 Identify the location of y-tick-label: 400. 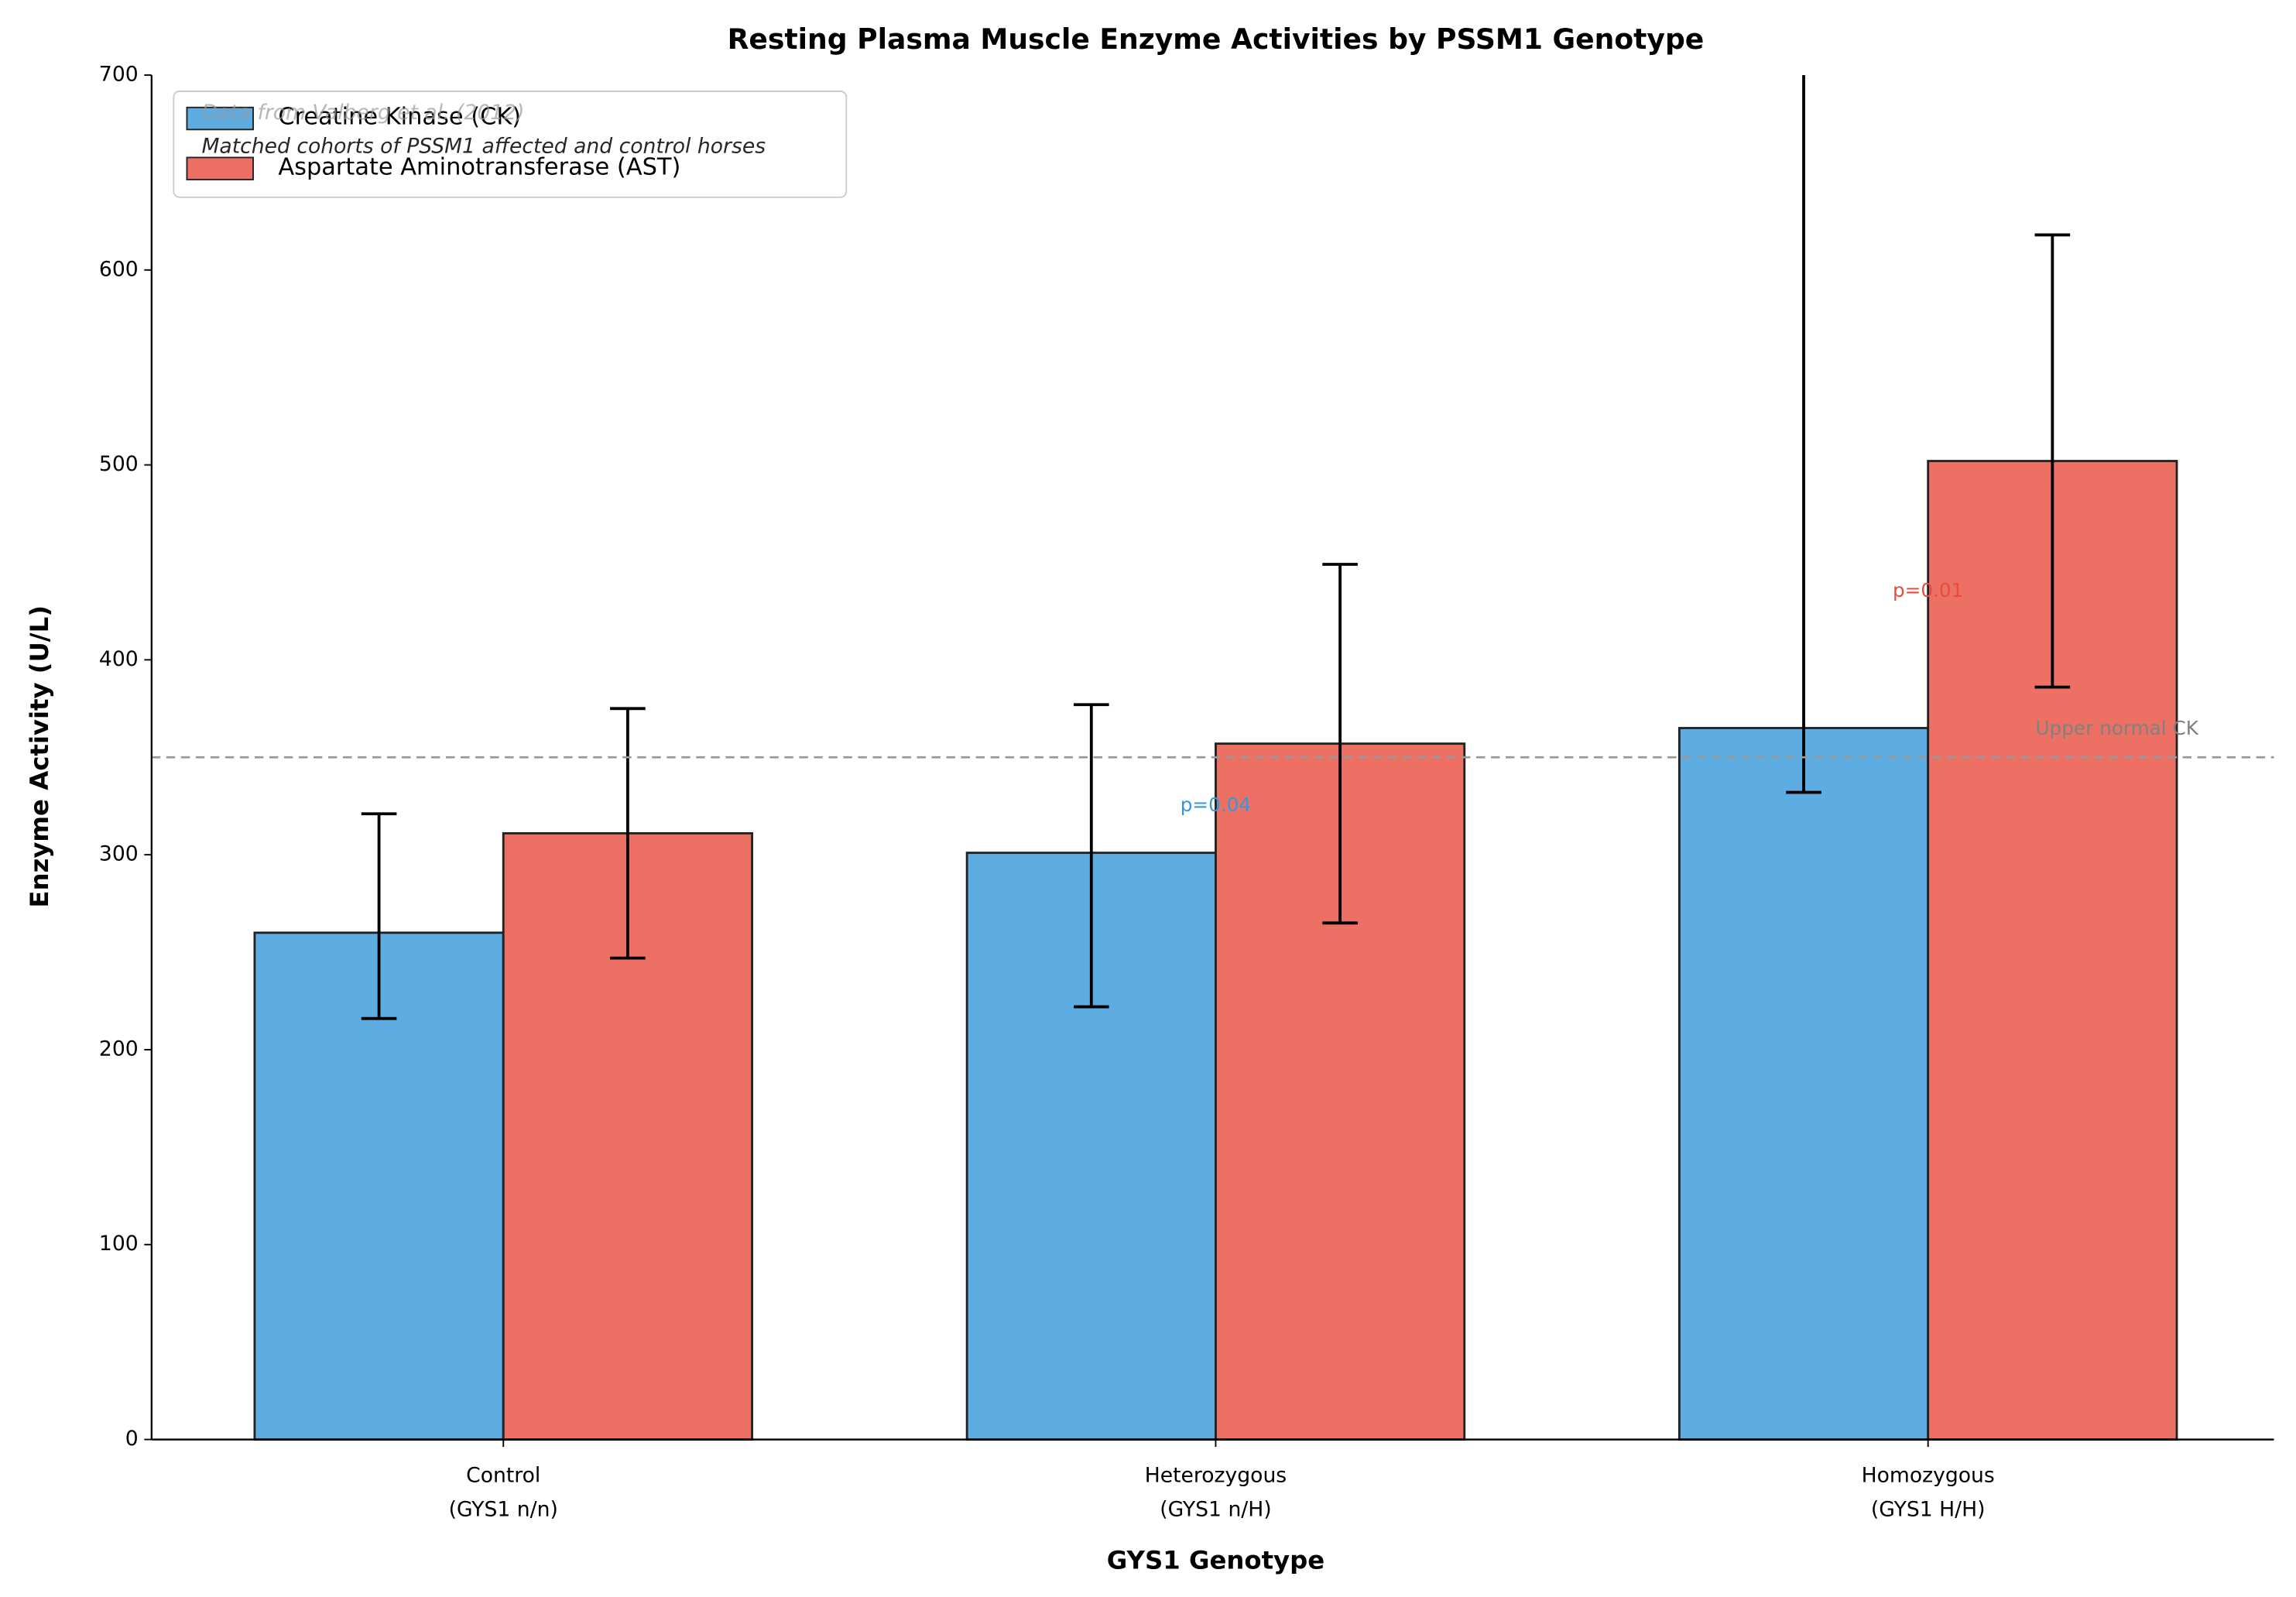
(119, 659).